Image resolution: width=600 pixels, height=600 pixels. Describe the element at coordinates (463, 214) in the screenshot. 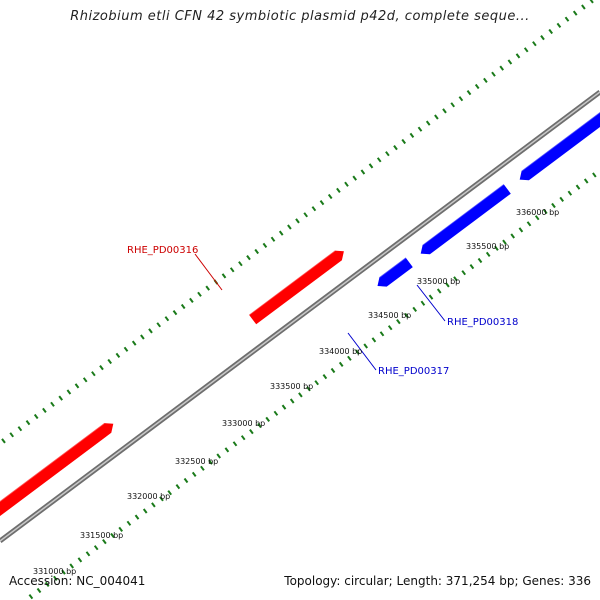

I see `gene-rhe-pd00318-highlight` at that location.